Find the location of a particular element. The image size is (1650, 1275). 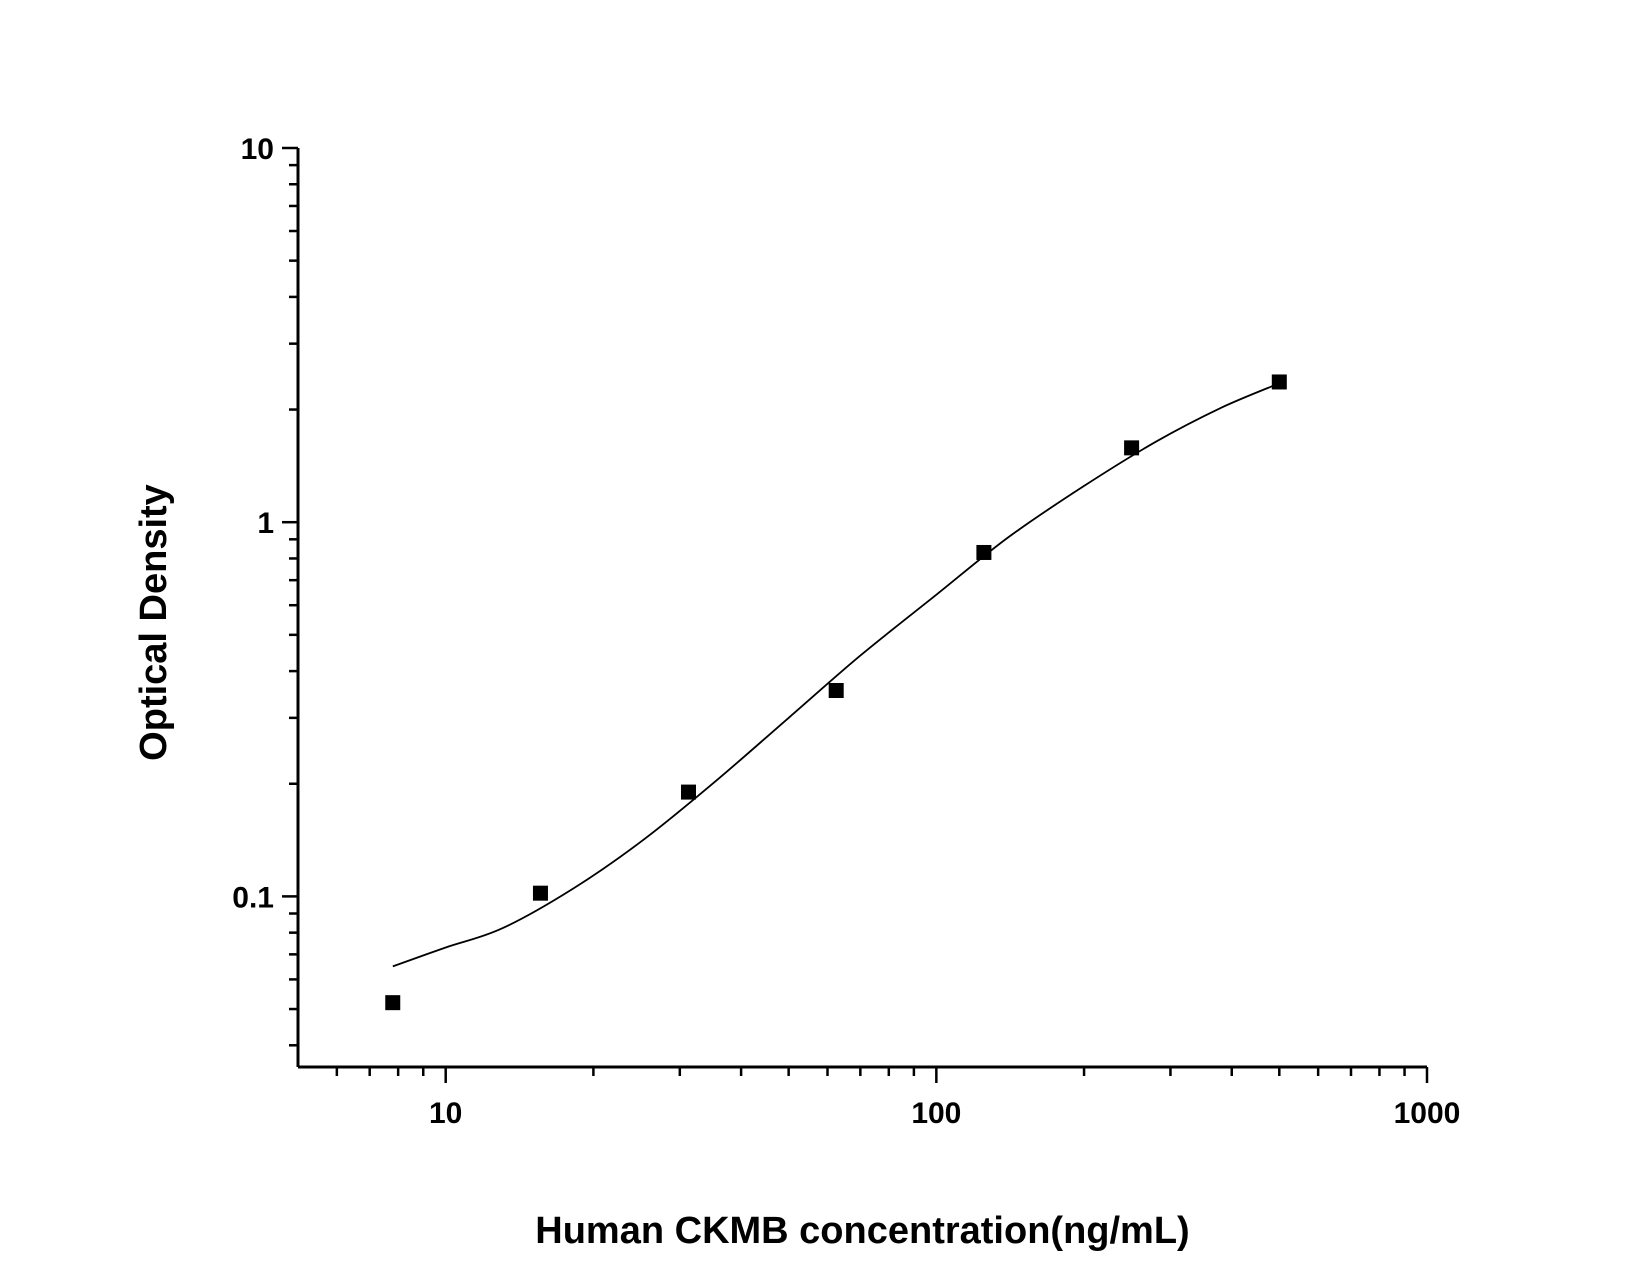

y-tick-label: 10 is located at coordinates (257, 149).